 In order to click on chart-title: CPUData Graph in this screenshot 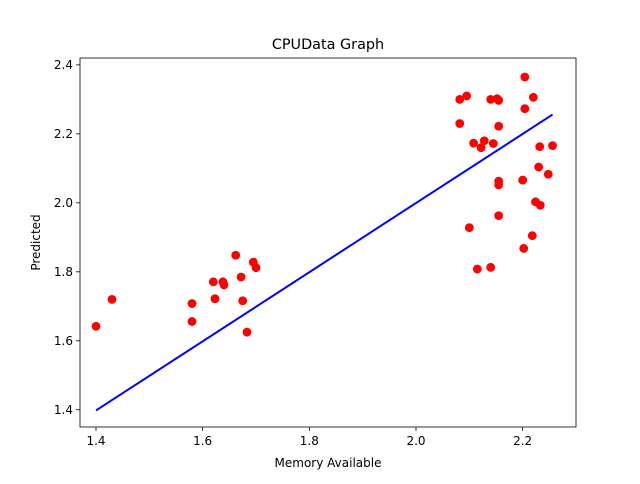, I will do `click(328, 45)`.